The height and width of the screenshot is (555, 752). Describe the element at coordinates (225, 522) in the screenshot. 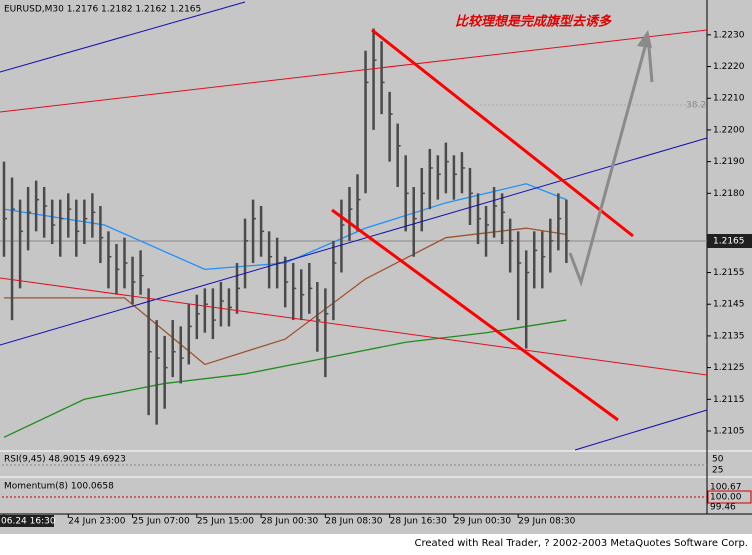

I see `x-tick-label: 25 Jun 15:00` at that location.